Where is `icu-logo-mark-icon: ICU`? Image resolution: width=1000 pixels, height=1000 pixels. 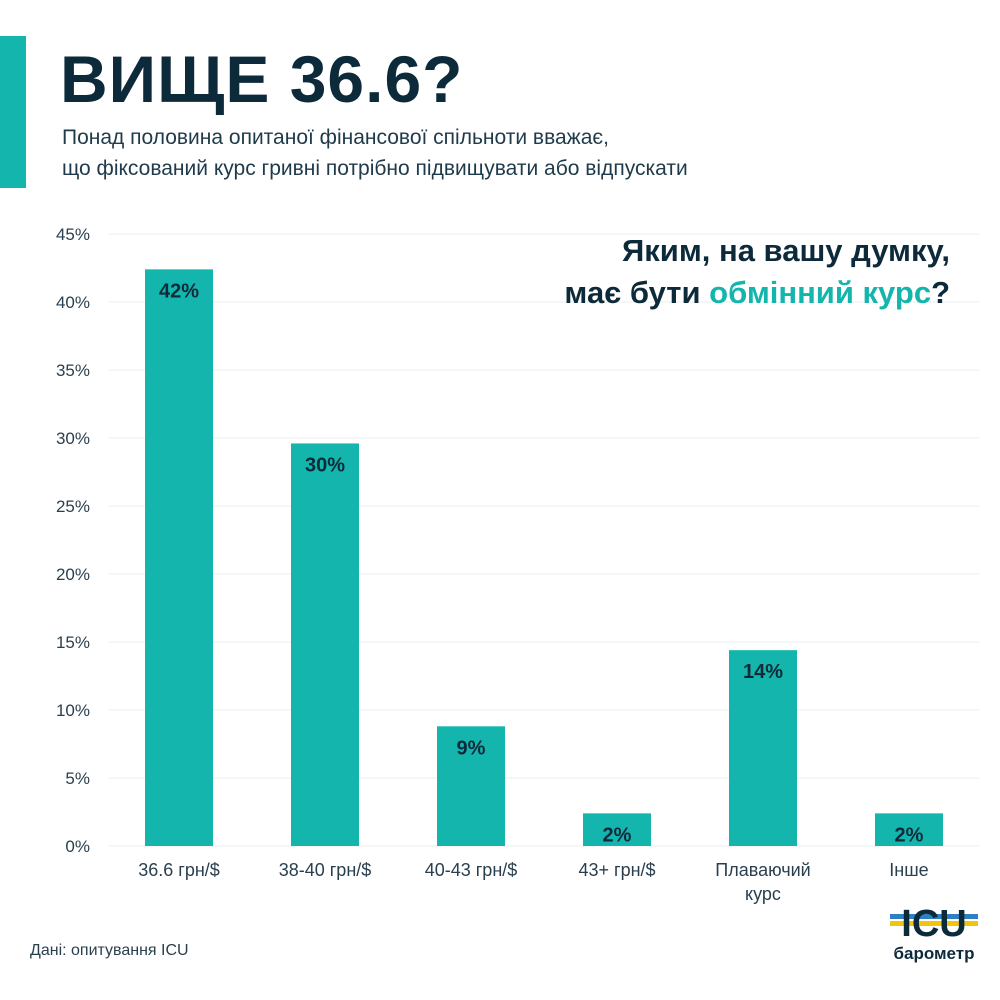
icu-logo-mark-icon: ICU is located at coordinates (934, 922).